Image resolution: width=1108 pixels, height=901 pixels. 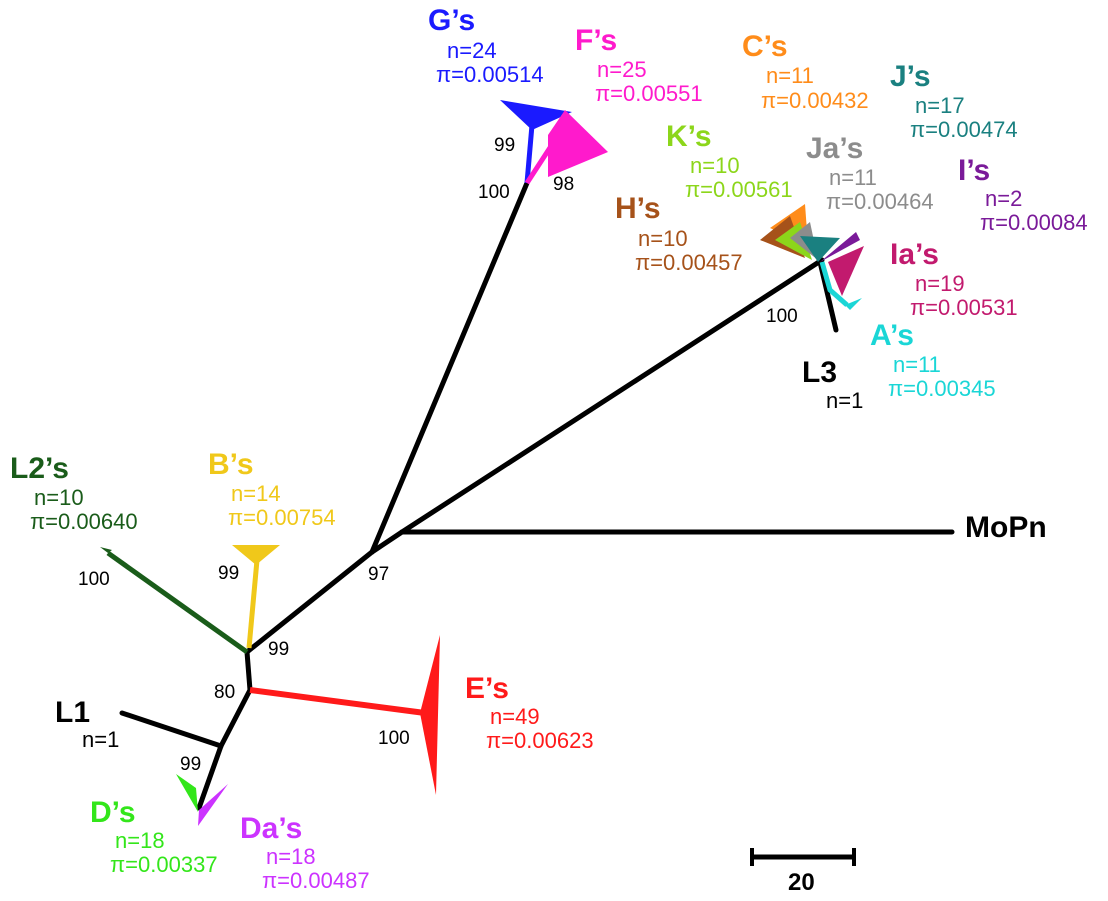 I want to click on clade-l2-pi: π=0.00640, so click(x=84, y=521).